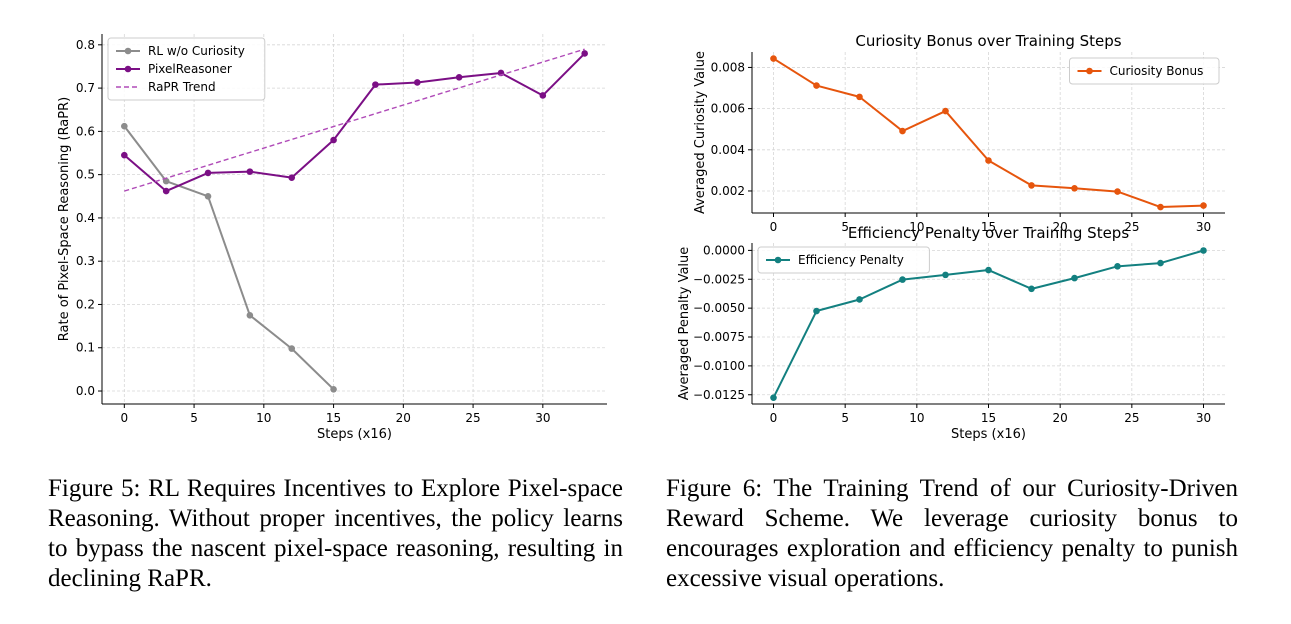 The image size is (1291, 624). I want to click on y-tick-label: 0.002, so click(728, 191).